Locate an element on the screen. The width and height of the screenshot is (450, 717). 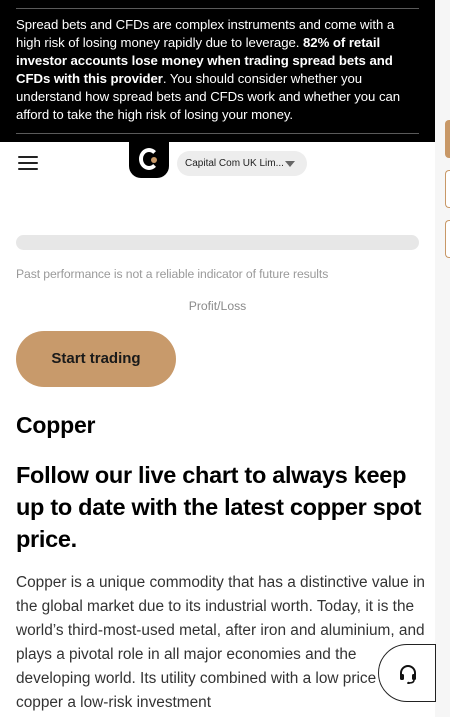
logo-c-shape is located at coordinates (149, 159).